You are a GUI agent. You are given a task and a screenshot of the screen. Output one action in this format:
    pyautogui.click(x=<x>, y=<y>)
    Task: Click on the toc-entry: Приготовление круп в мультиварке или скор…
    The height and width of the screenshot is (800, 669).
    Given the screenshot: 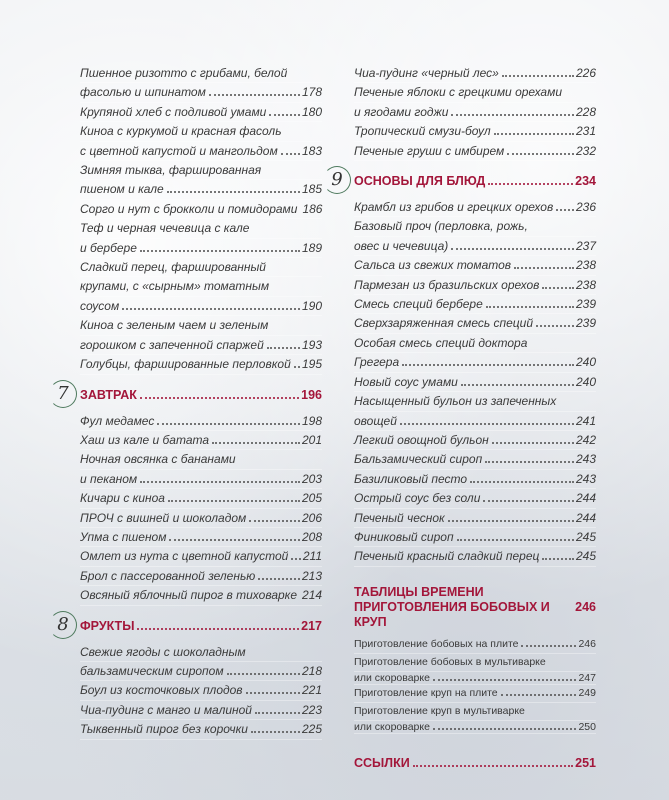 What is the action you would take?
    pyautogui.click(x=475, y=718)
    